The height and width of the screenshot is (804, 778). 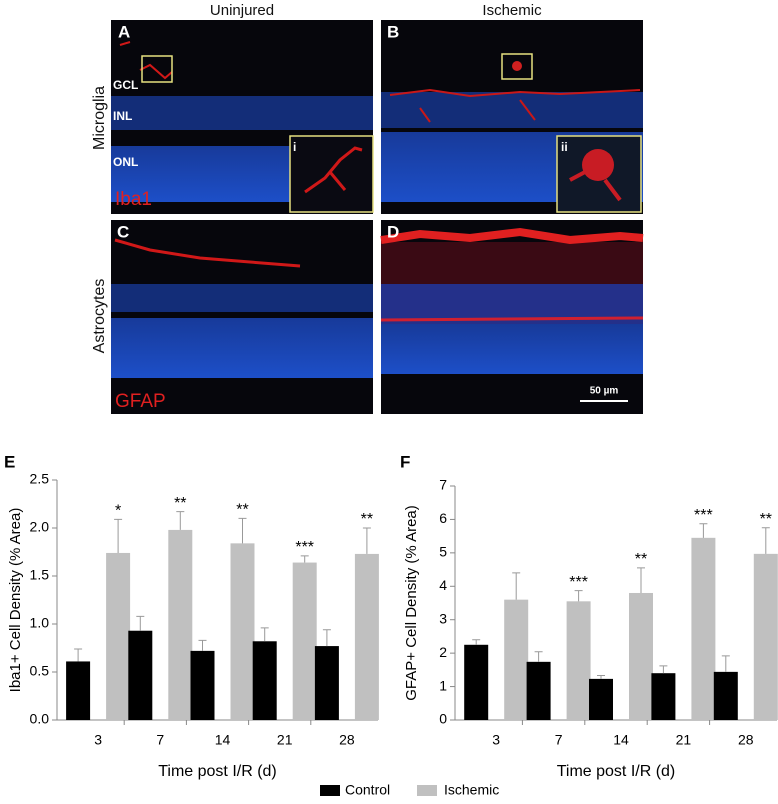 I want to click on row-title: Microglia, so click(x=99, y=118).